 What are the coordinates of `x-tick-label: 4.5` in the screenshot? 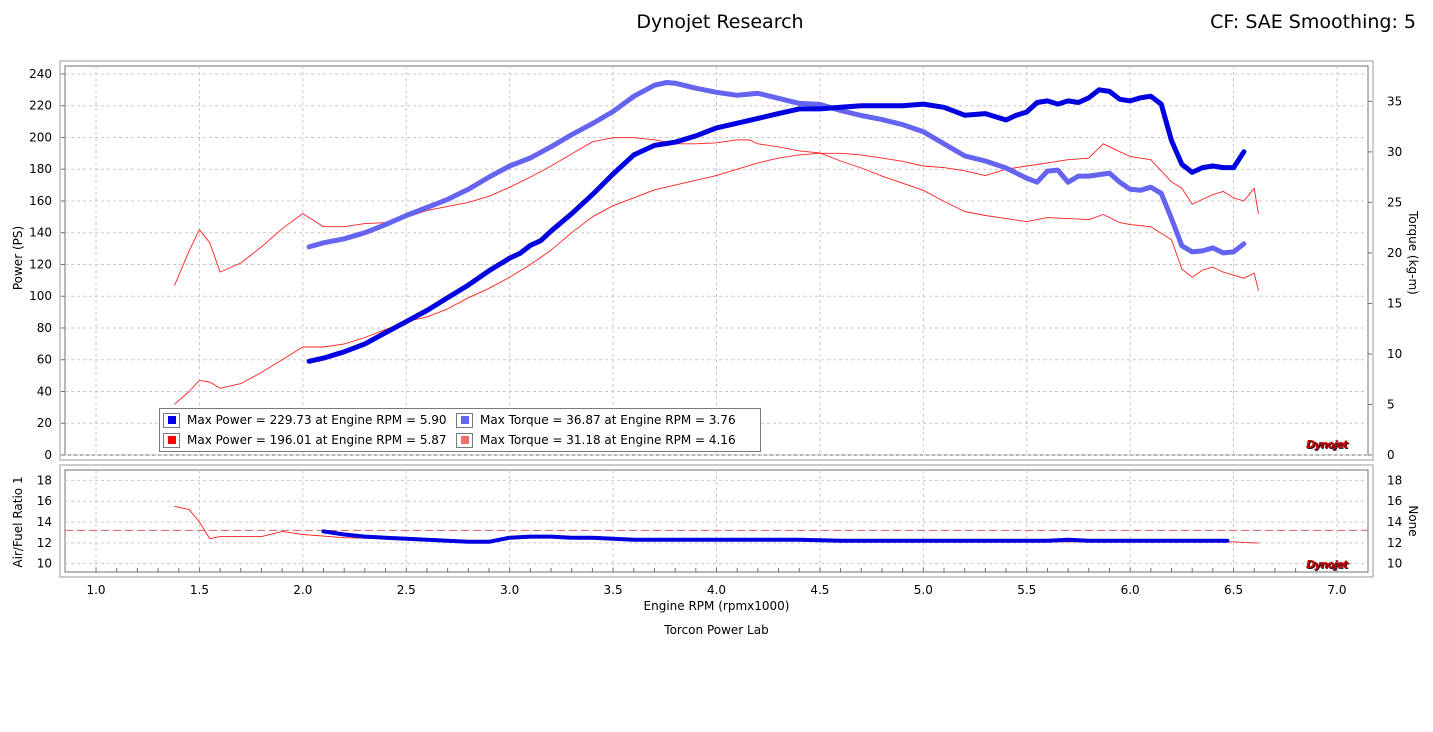 It's located at (819, 590).